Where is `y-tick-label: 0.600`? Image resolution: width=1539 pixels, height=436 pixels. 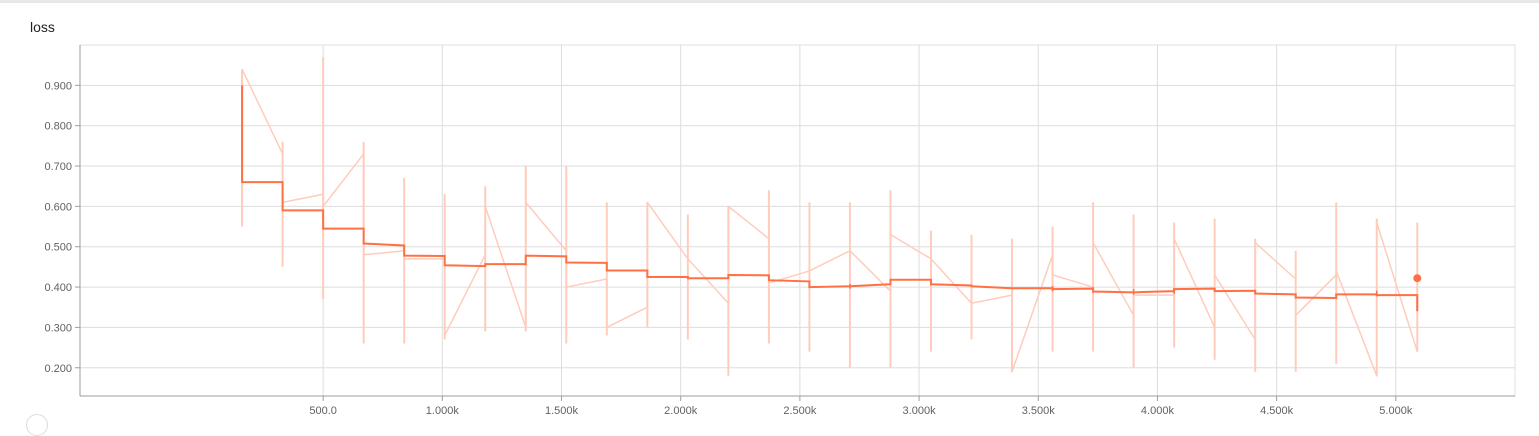
y-tick-label: 0.600 is located at coordinates (58, 207).